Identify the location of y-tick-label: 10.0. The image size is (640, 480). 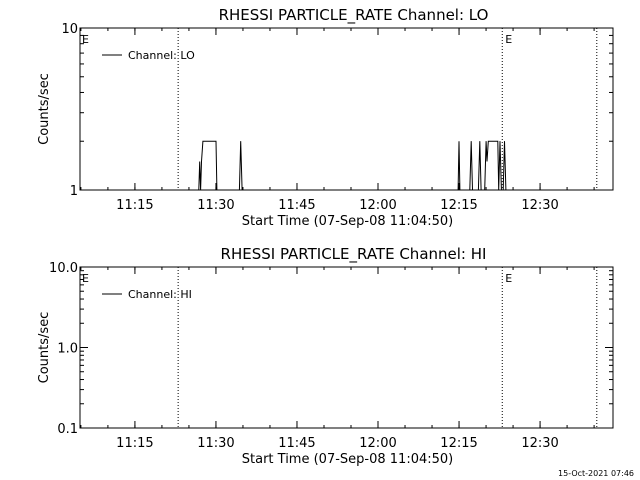
(63, 268).